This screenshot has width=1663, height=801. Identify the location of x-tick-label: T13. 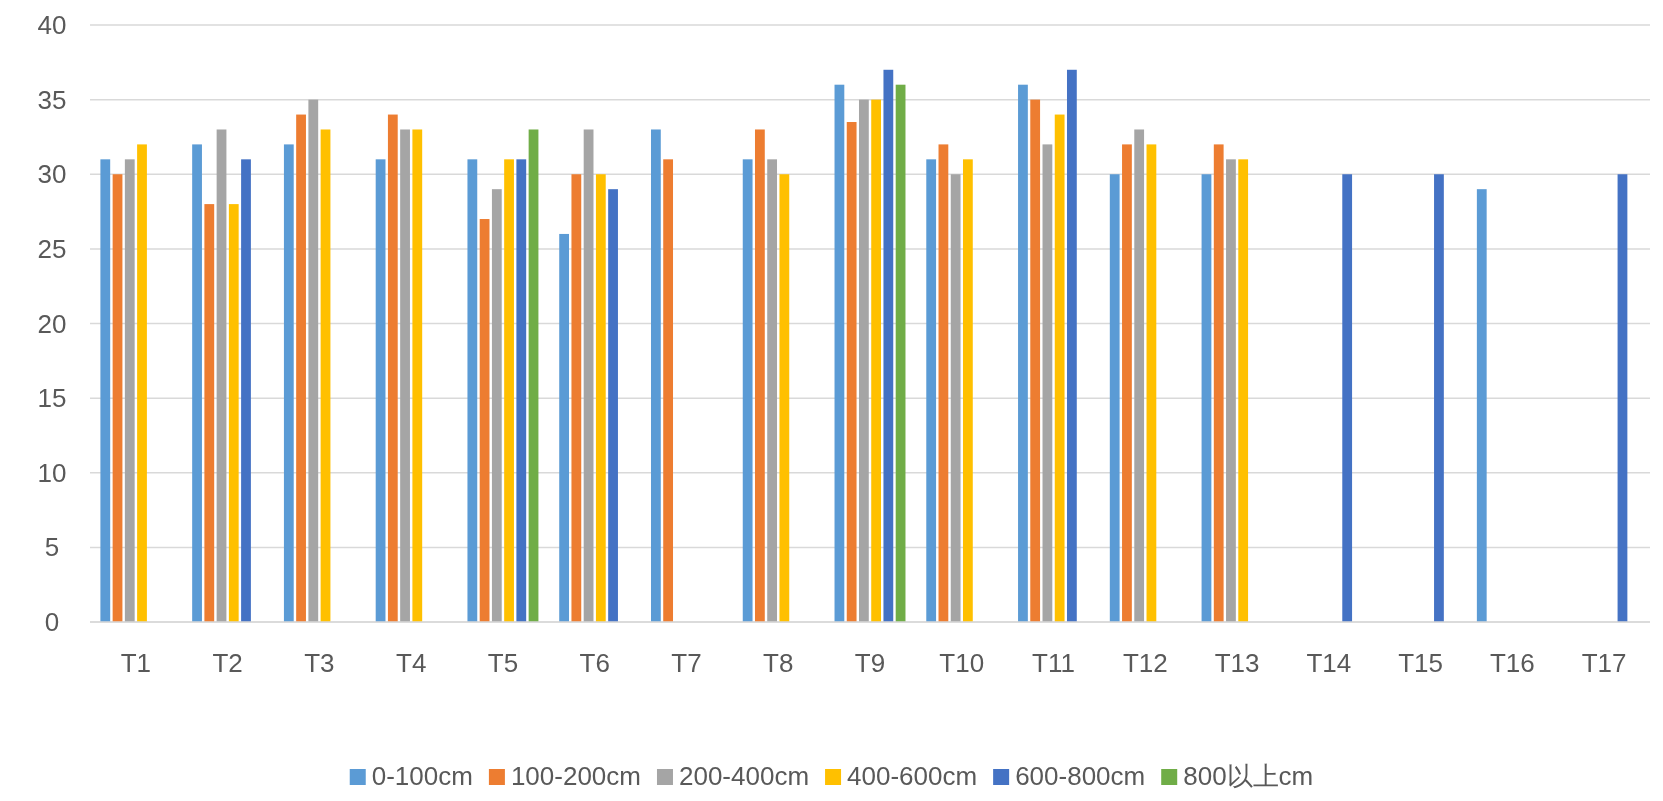
(1237, 663).